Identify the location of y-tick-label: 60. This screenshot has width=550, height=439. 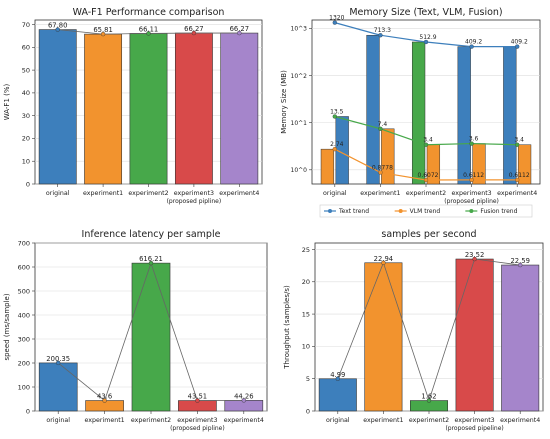
(26, 48).